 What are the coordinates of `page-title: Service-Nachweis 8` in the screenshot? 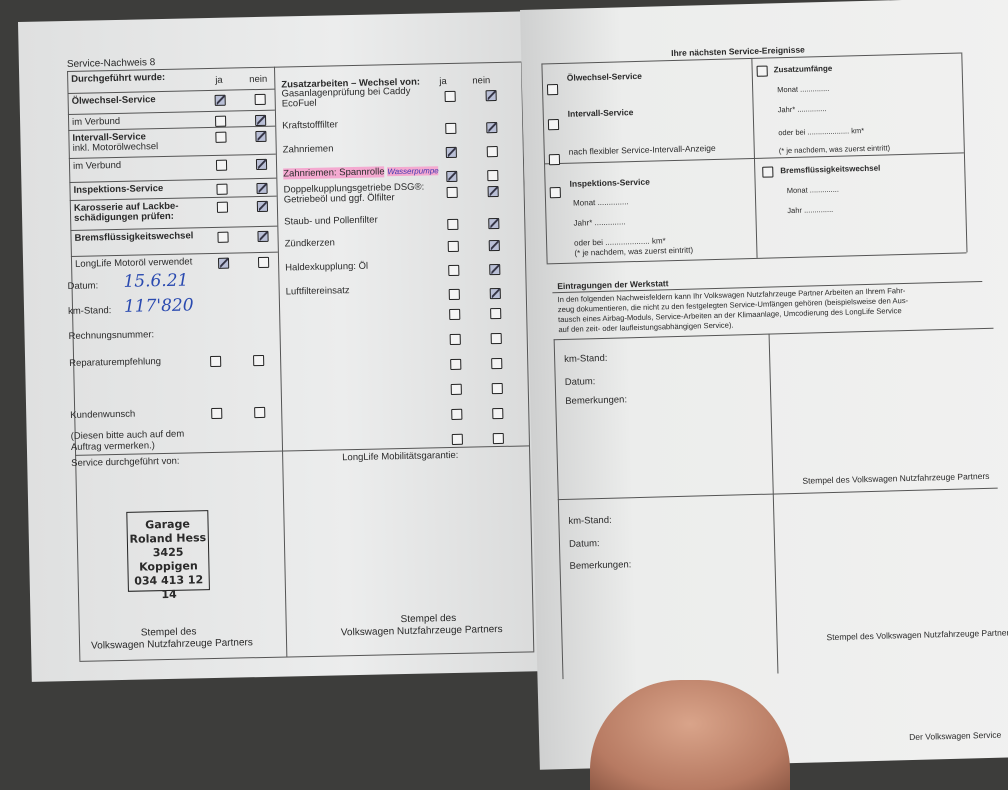 It's located at (111, 63).